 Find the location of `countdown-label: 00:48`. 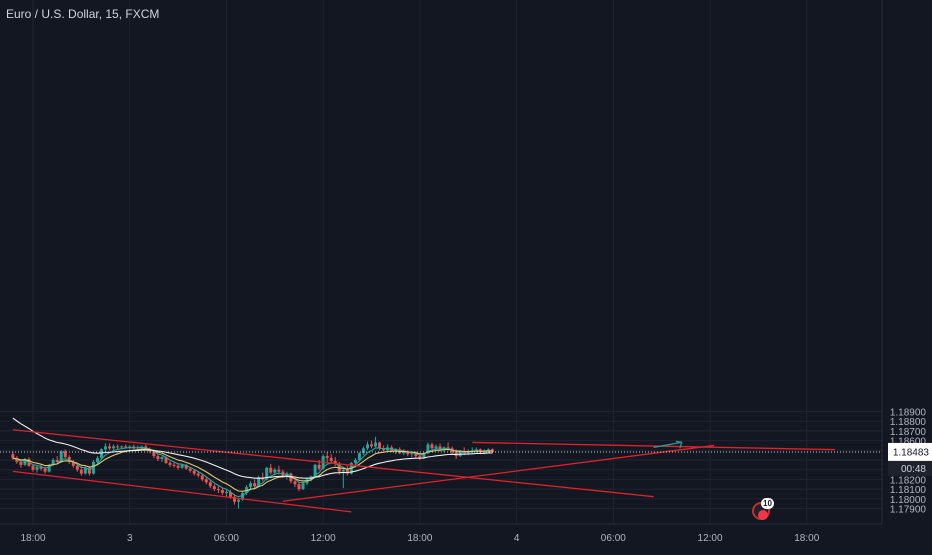

countdown-label: 00:48 is located at coordinates (913, 469).